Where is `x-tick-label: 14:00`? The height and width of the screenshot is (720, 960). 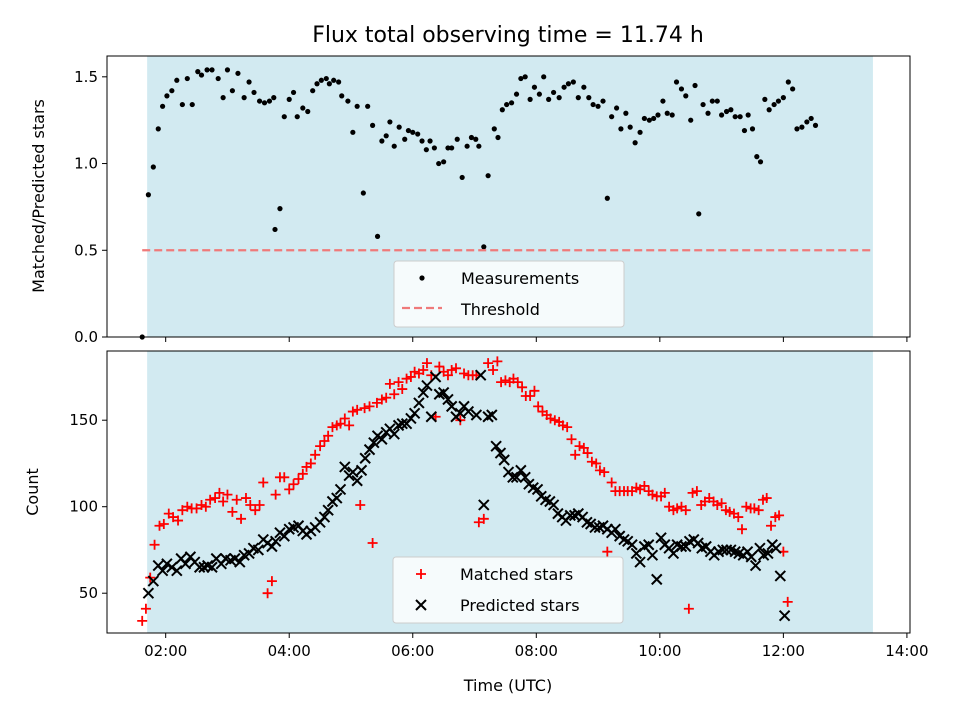 x-tick-label: 14:00 is located at coordinates (906, 651).